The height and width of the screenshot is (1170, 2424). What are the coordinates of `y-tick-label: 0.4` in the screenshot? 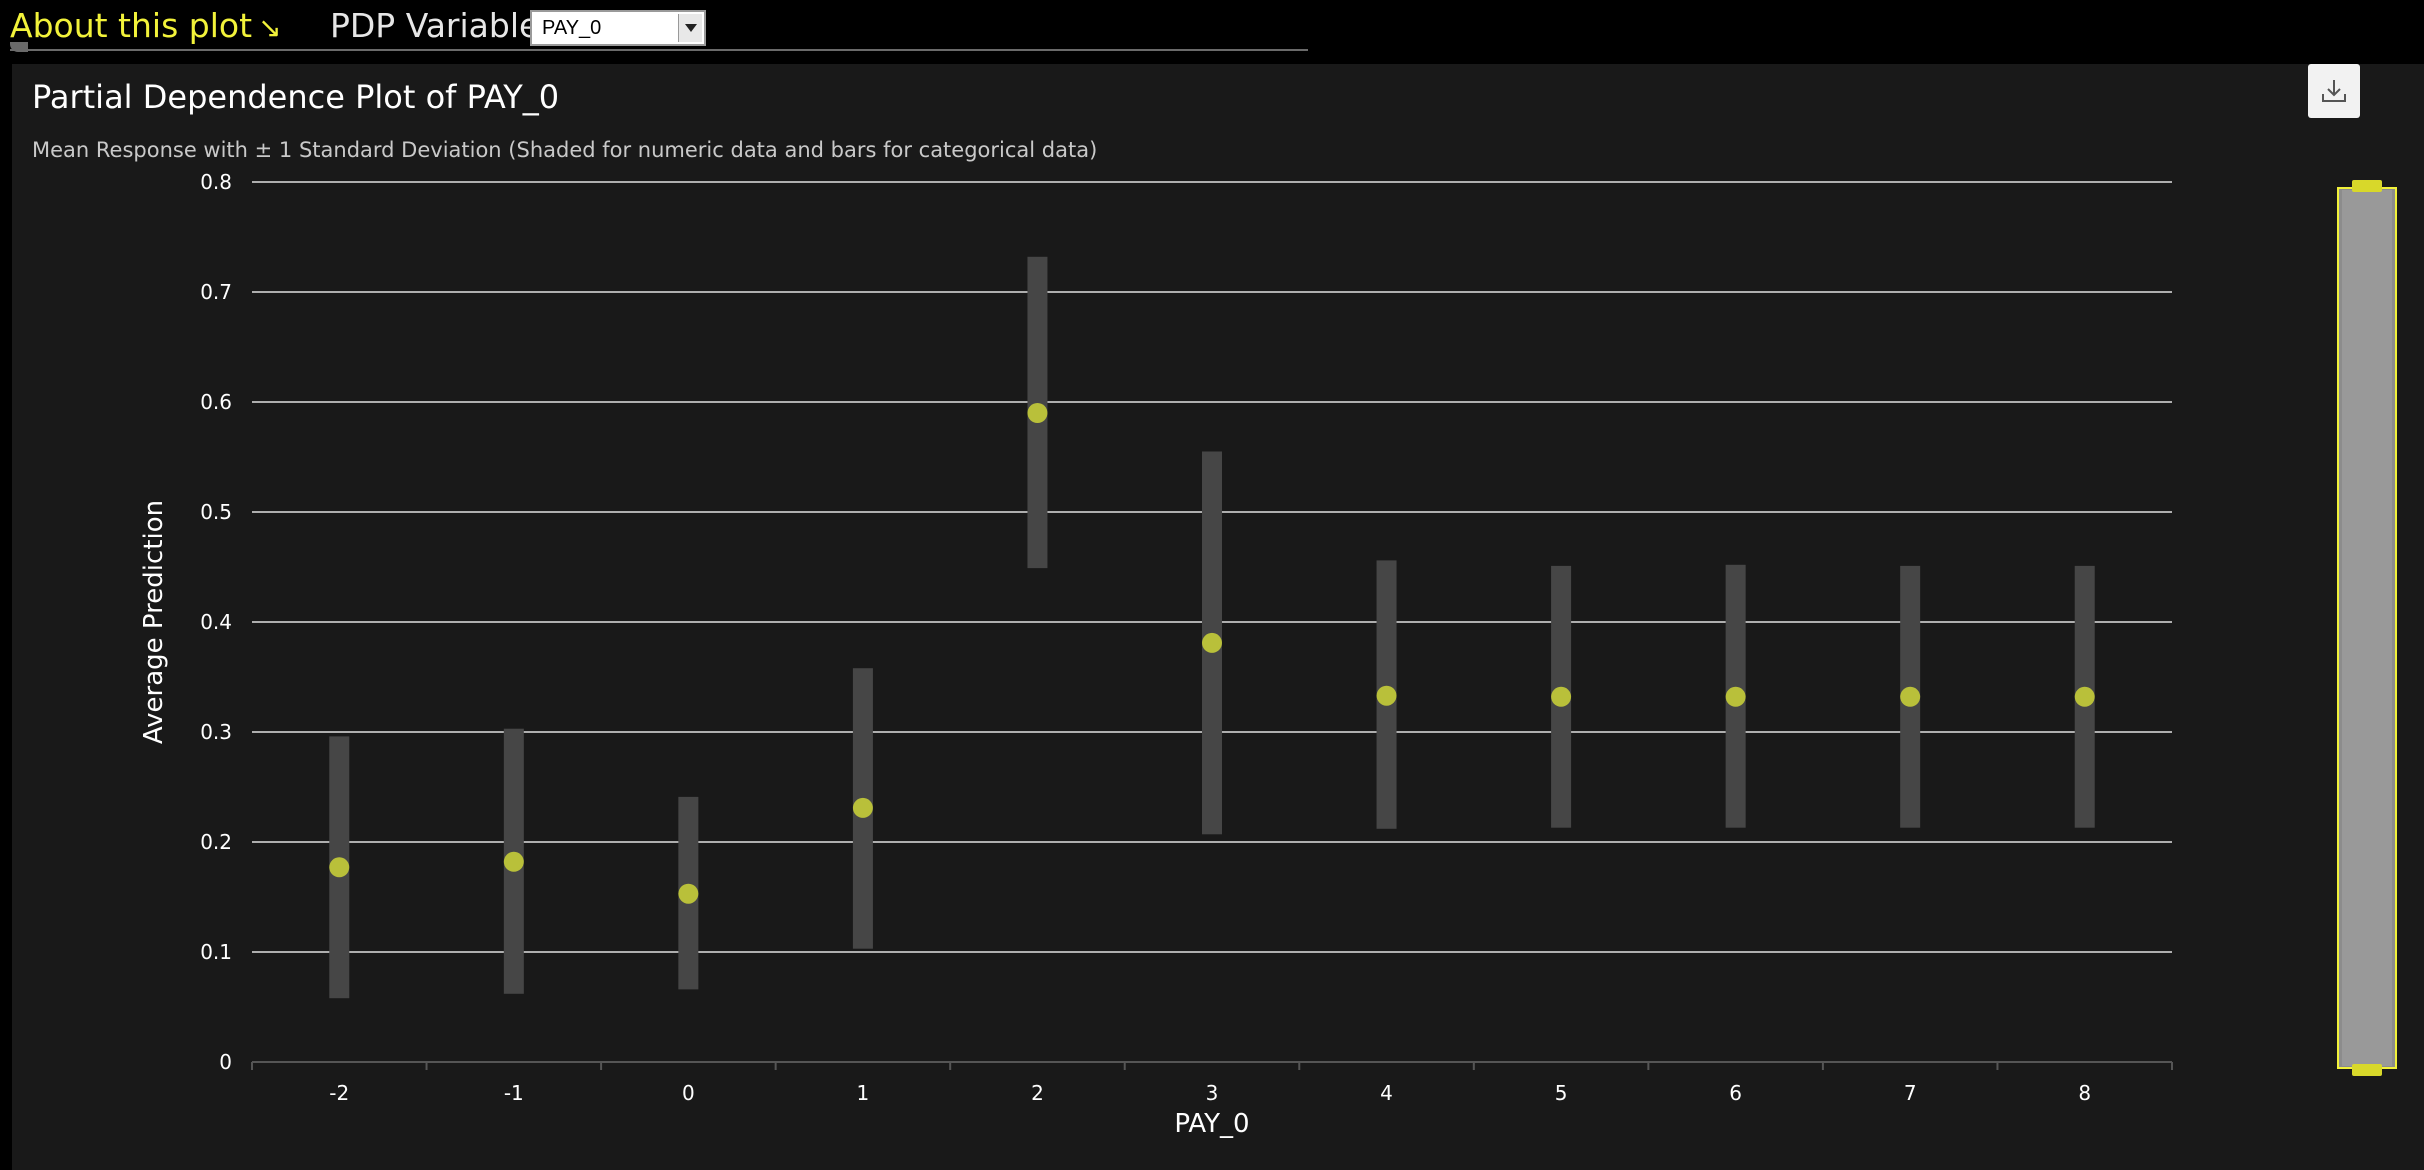 It's located at (216, 622).